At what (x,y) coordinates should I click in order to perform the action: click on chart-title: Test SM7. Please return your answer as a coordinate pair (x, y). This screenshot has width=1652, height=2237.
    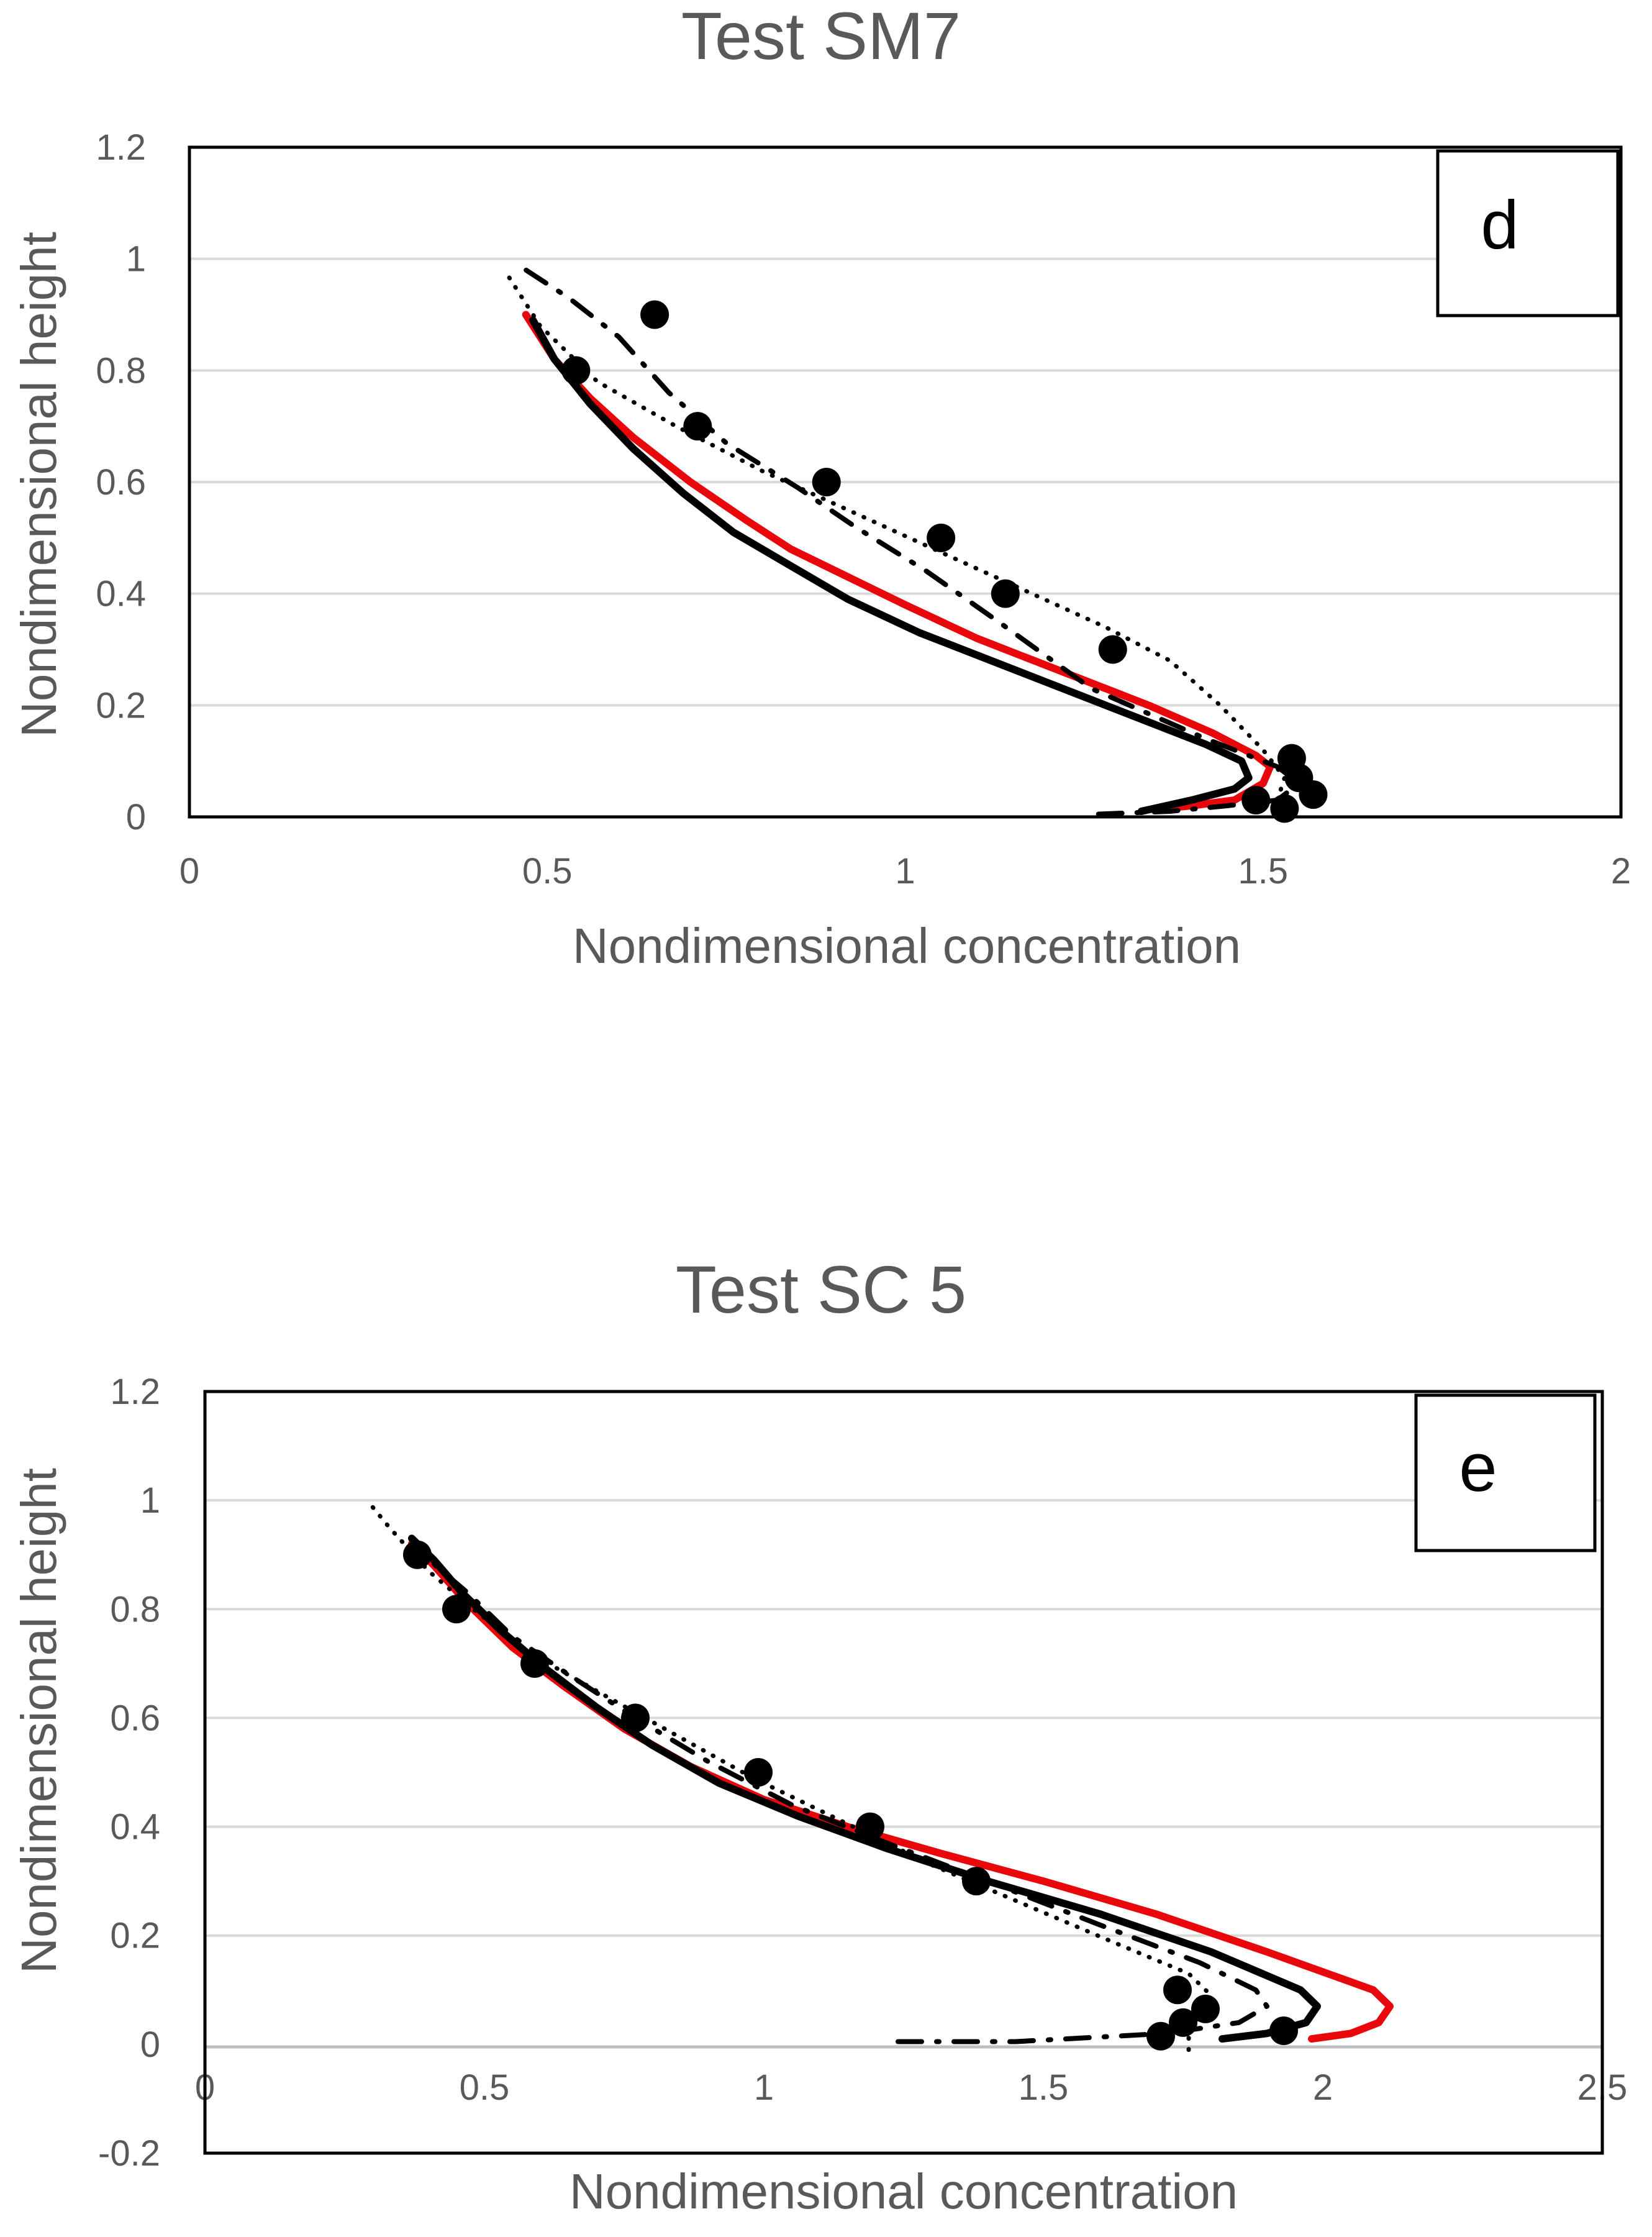
    Looking at the image, I should click on (821, 36).